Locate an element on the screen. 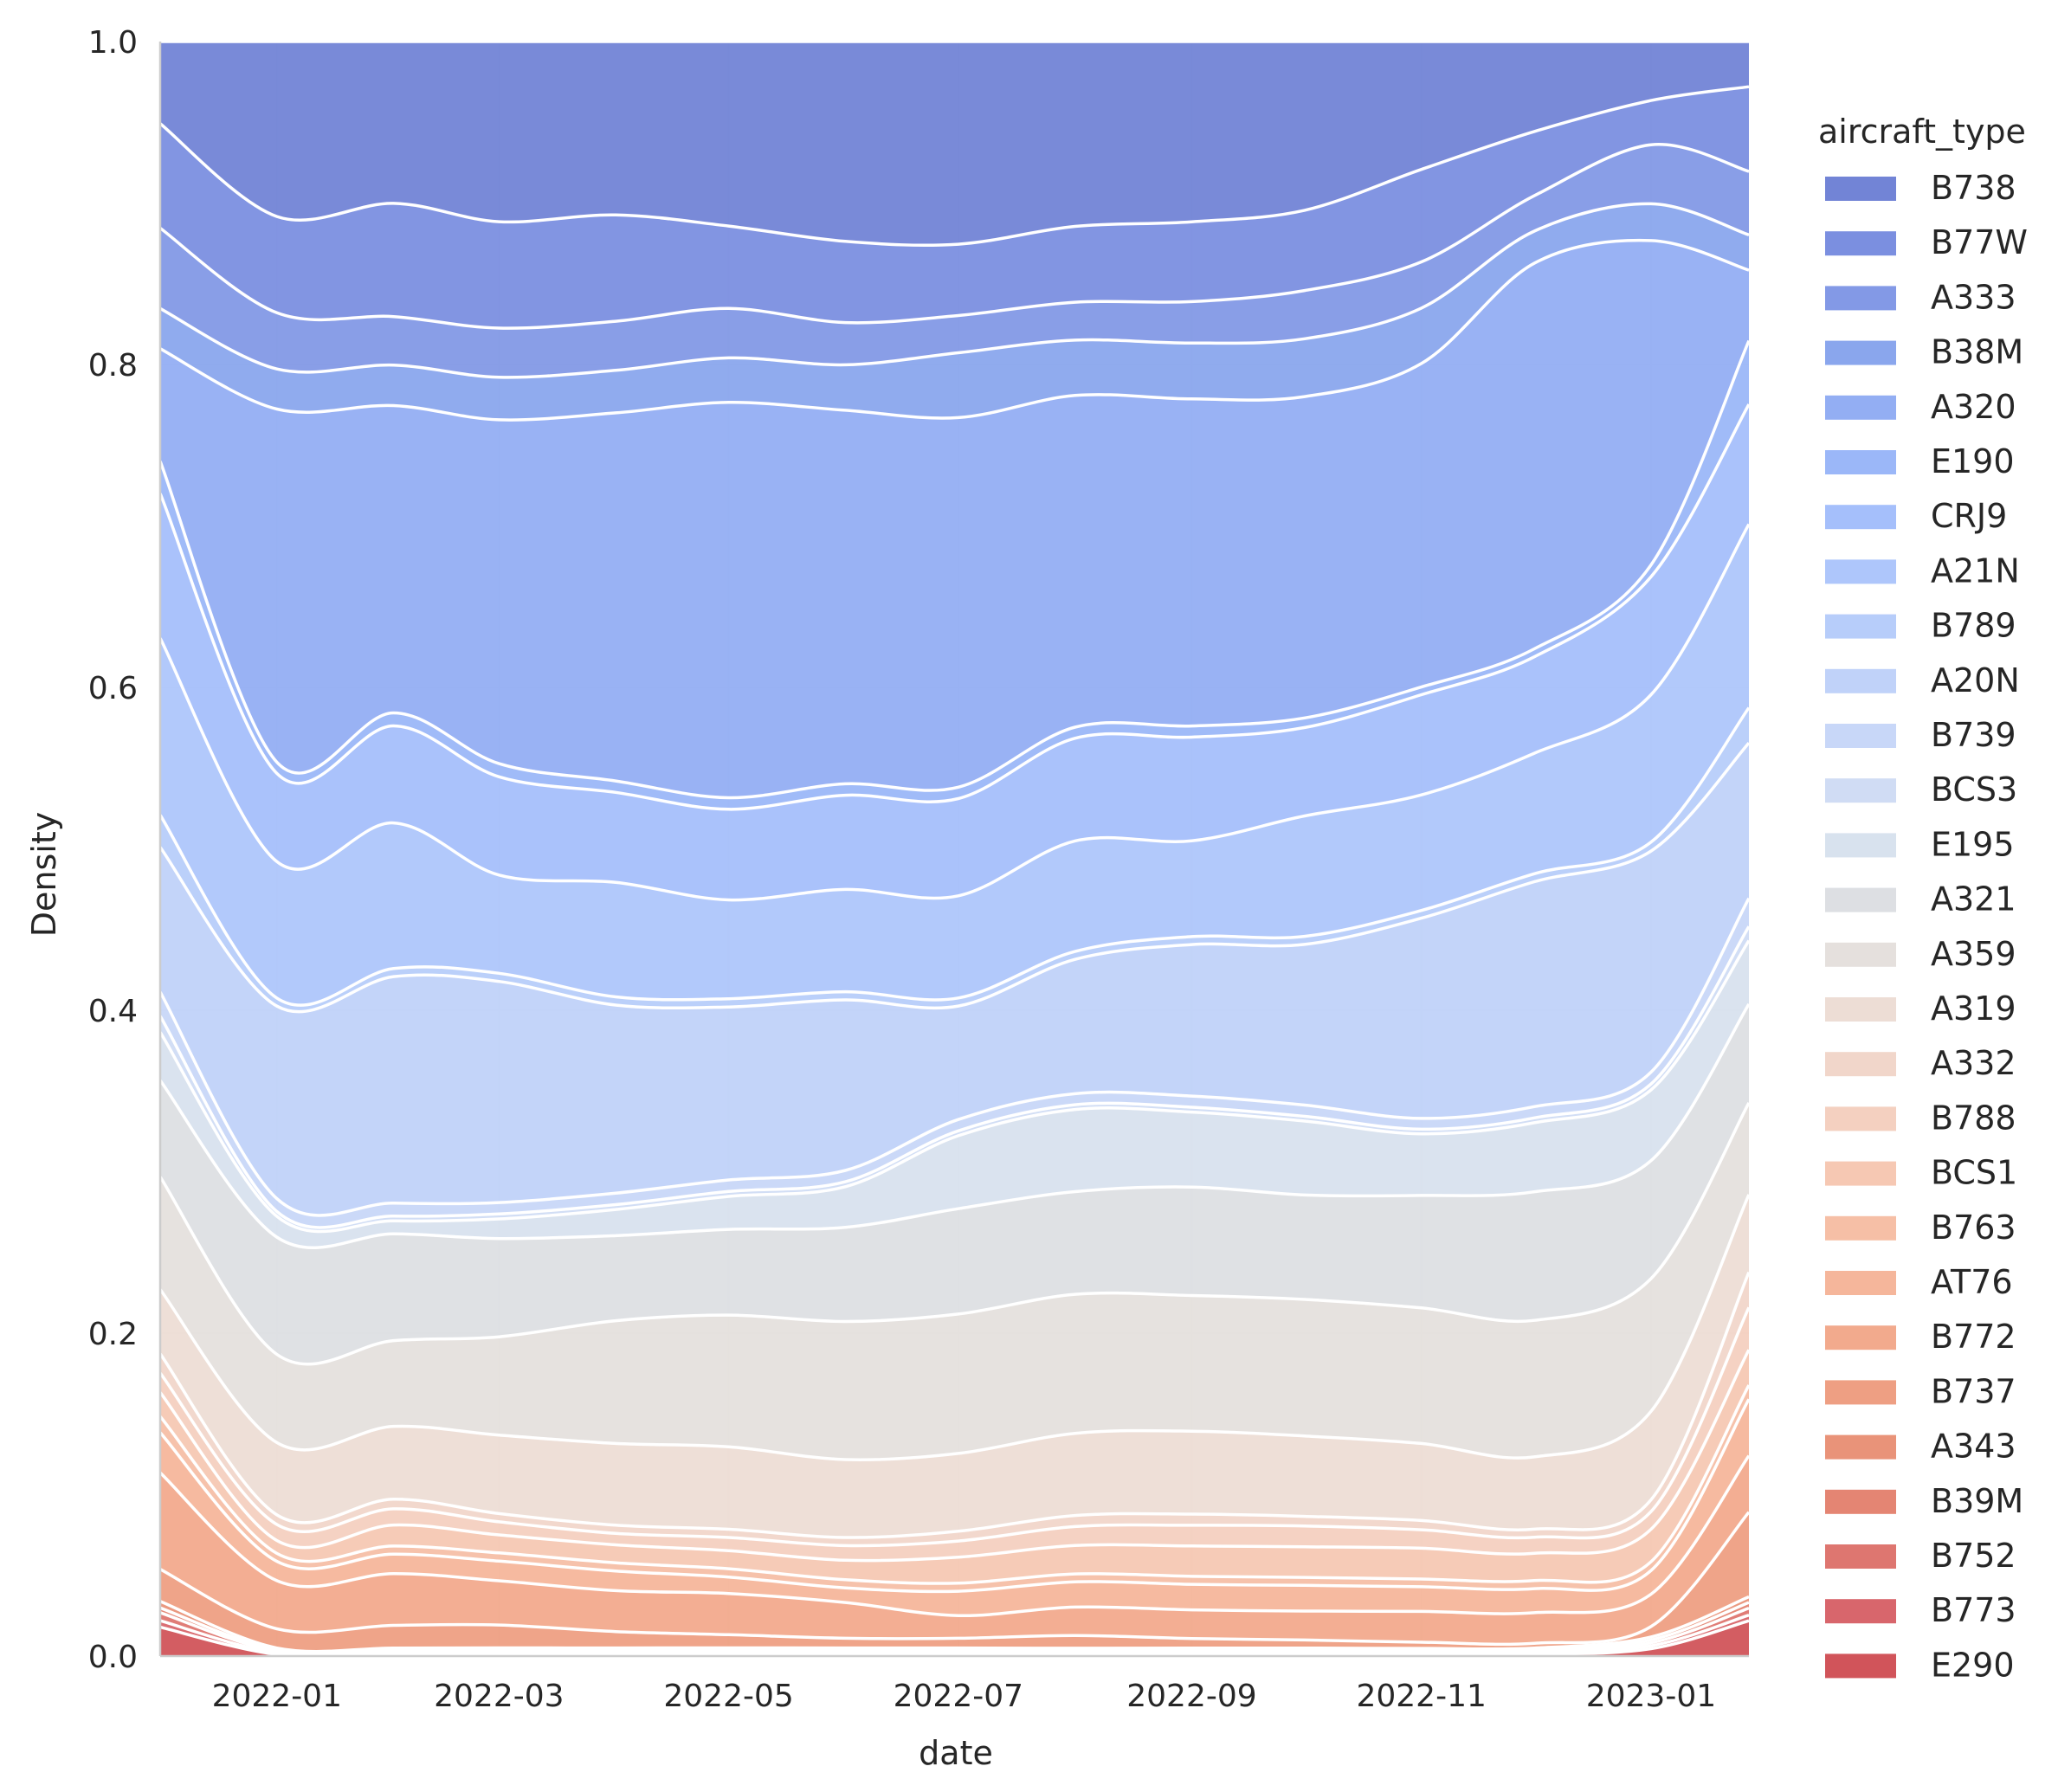  x-tick-label: 2023-01 is located at coordinates (1651, 1697).